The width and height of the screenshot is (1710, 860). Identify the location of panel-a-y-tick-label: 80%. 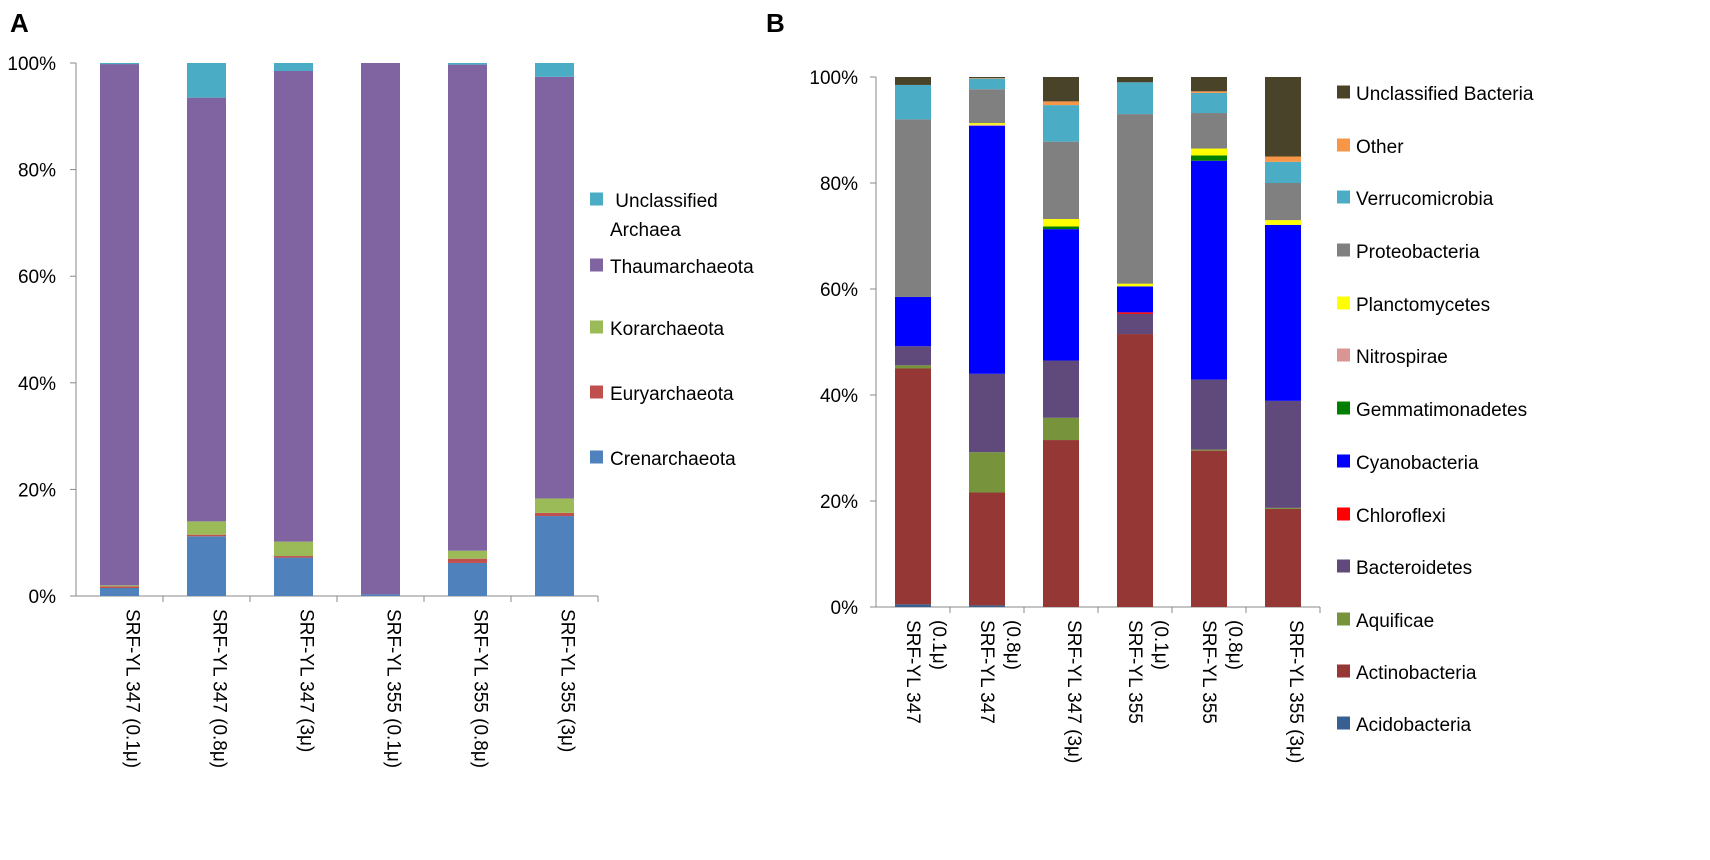
(37, 171).